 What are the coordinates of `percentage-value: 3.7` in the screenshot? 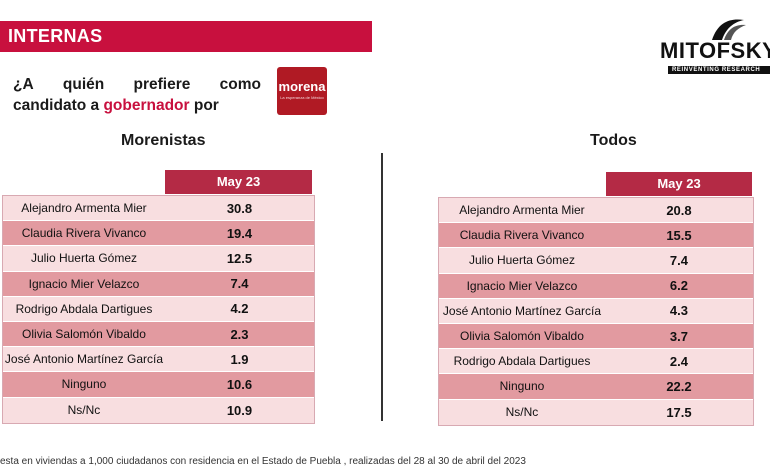 It's located at (678, 336).